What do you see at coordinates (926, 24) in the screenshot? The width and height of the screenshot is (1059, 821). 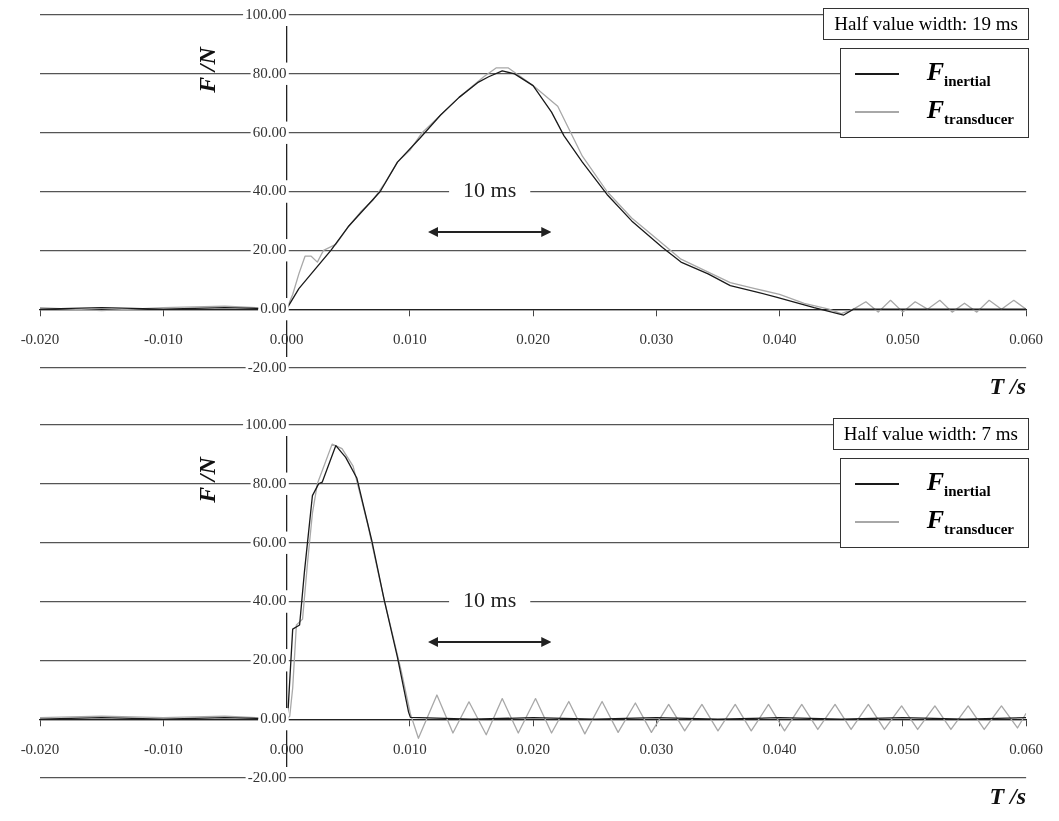 I see `annotation: Half value width: 19 ms` at bounding box center [926, 24].